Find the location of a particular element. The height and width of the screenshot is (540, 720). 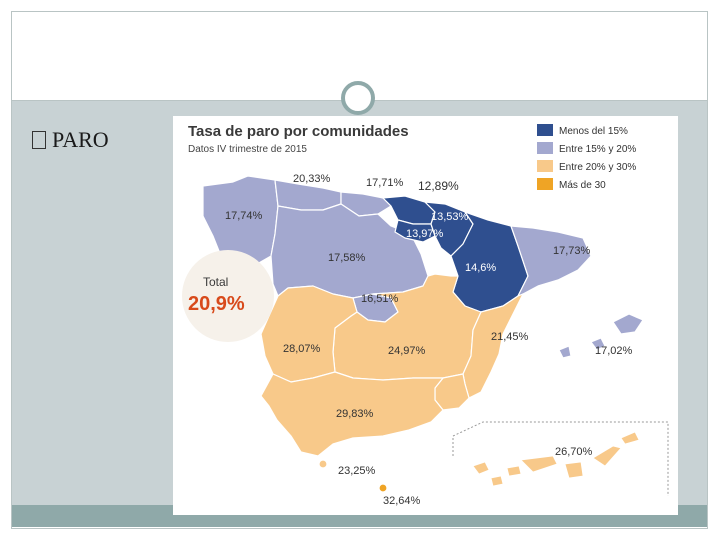

label-valencia: 21,45% is located at coordinates (510, 337).